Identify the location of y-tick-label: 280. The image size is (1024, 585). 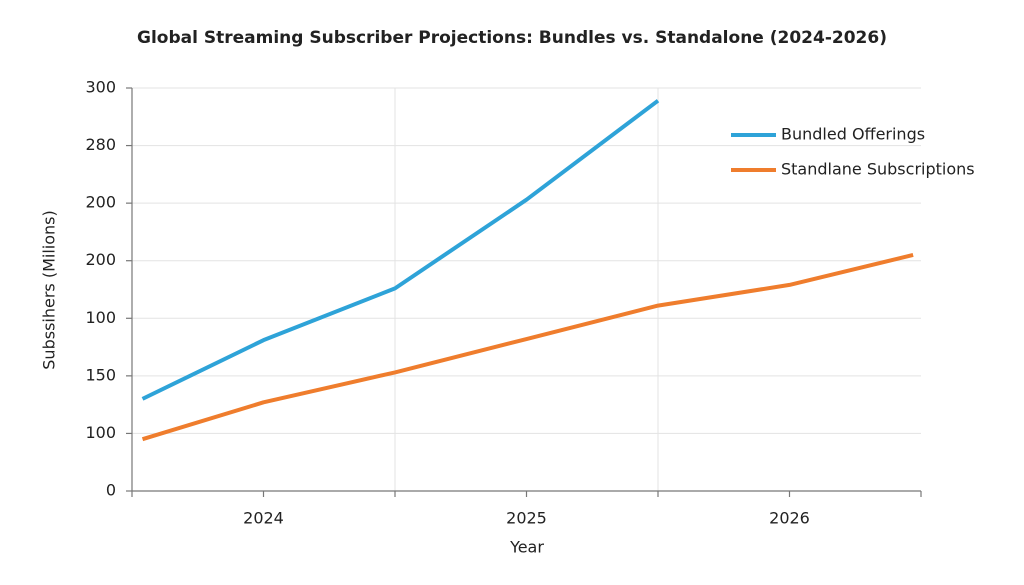
(100, 144).